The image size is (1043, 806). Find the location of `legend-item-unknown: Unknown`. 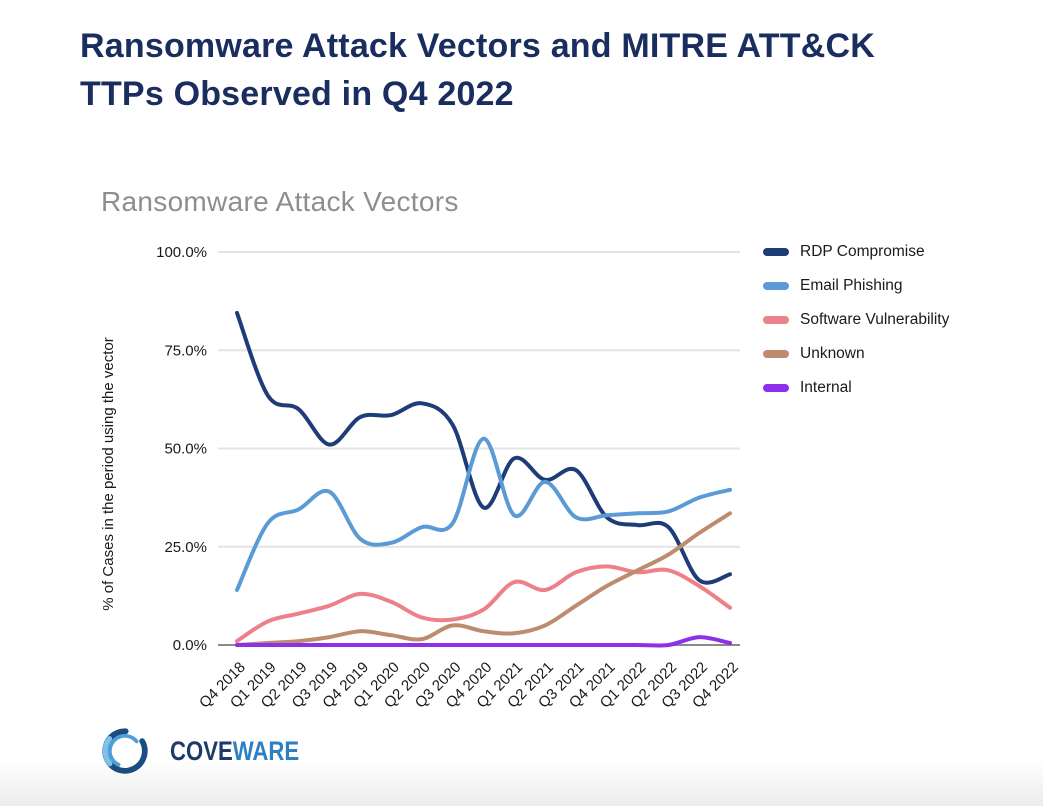

legend-item-unknown: Unknown is located at coordinates (856, 354).